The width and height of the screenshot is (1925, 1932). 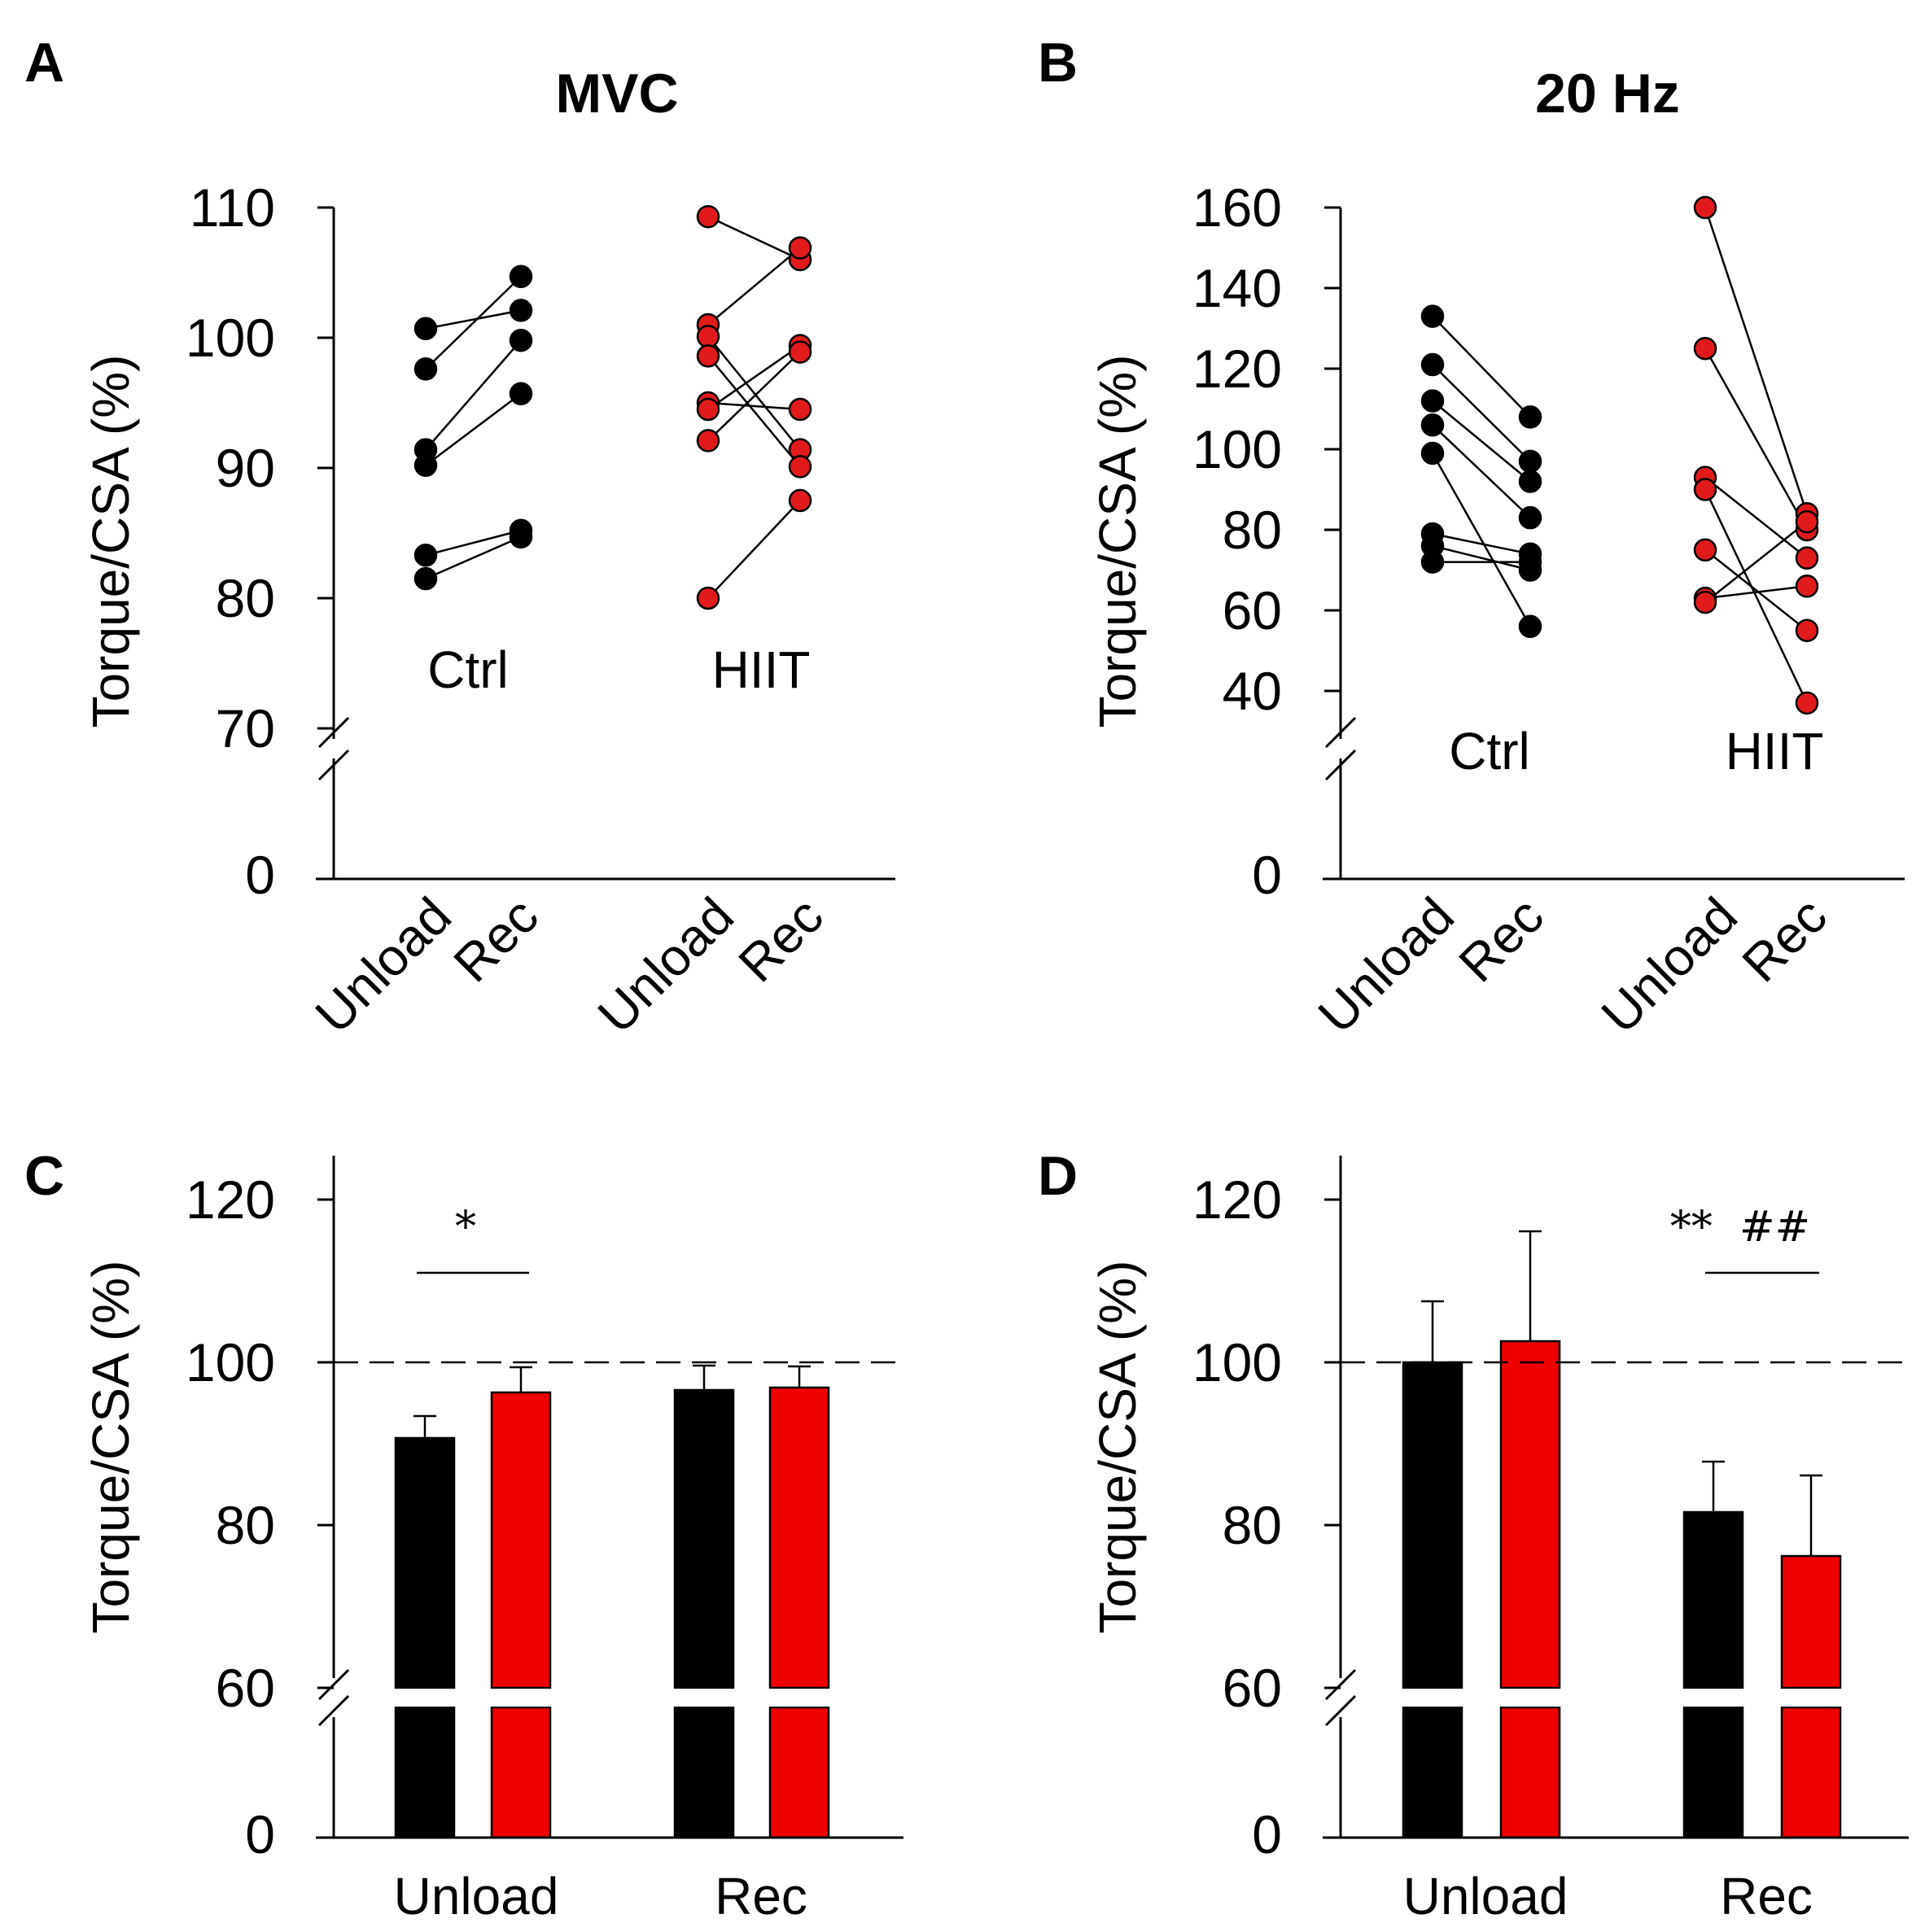 I want to click on panel-b-ytick-0: 0, so click(x=1267, y=875).